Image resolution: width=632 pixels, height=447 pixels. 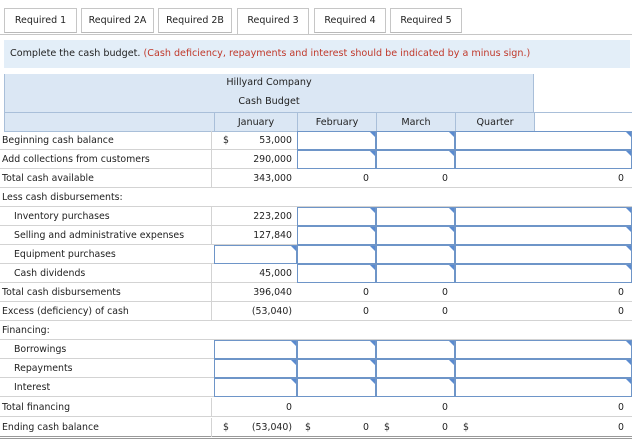 What do you see at coordinates (316, 178) in the screenshot?
I see `row-total-cash-available: Total cash available 343,000 0 0 0` at bounding box center [316, 178].